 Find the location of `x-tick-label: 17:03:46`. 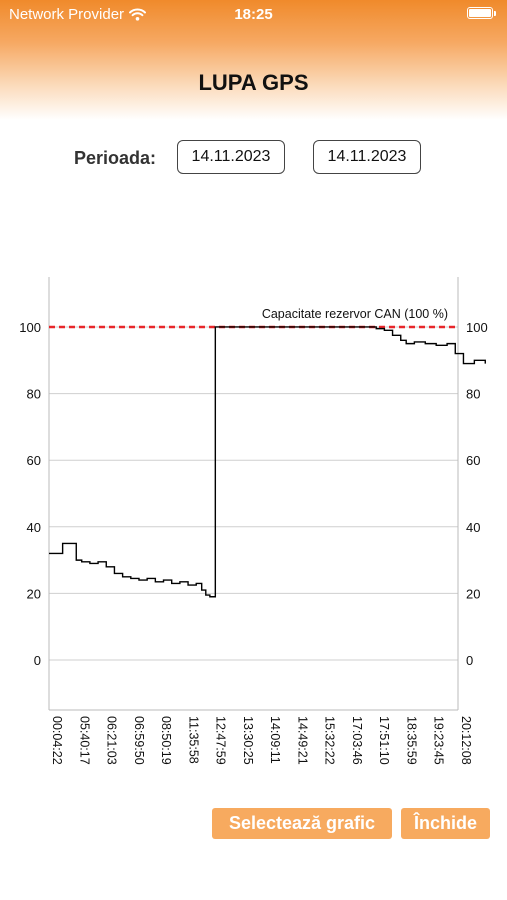

x-tick-label: 17:03:46 is located at coordinates (357, 740).